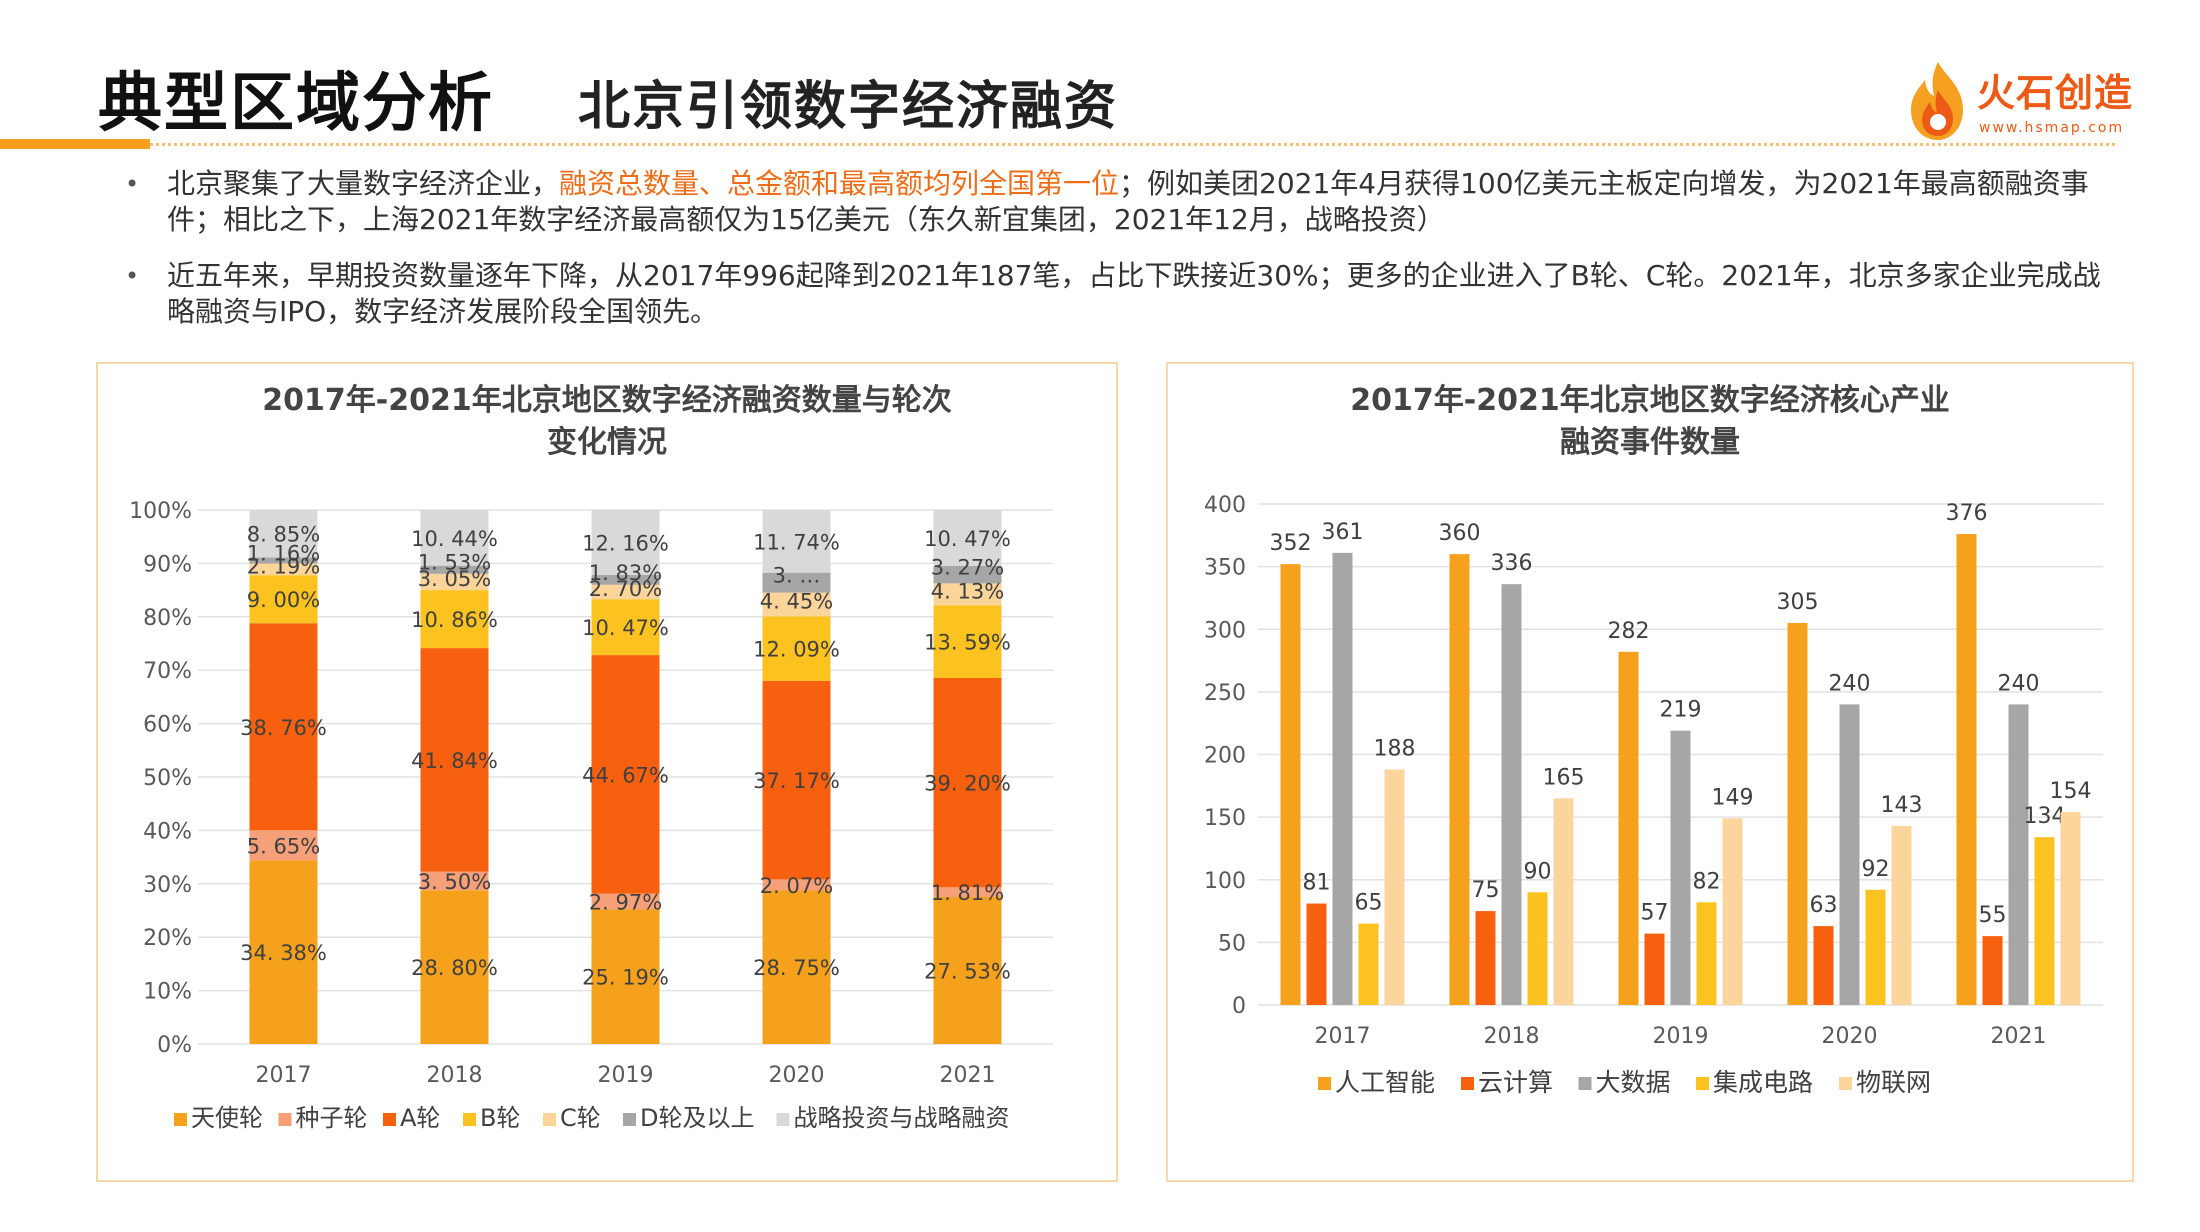  I want to click on data-label: 90, so click(1538, 871).